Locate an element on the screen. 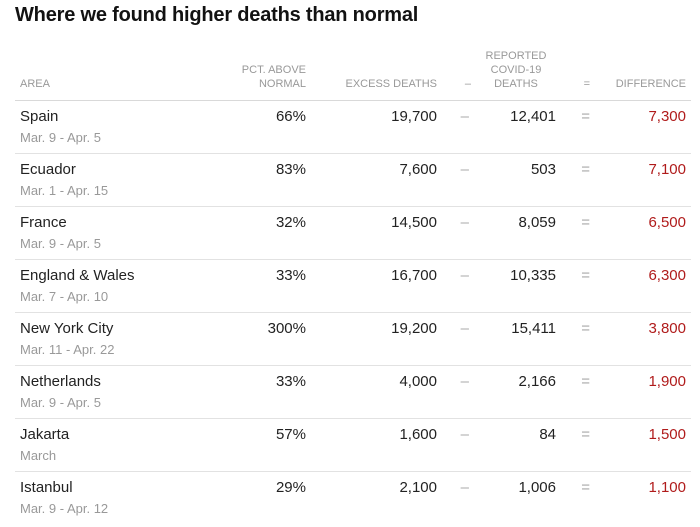 This screenshot has height=527, width=700. excess-deaths: 7,600 is located at coordinates (418, 169).